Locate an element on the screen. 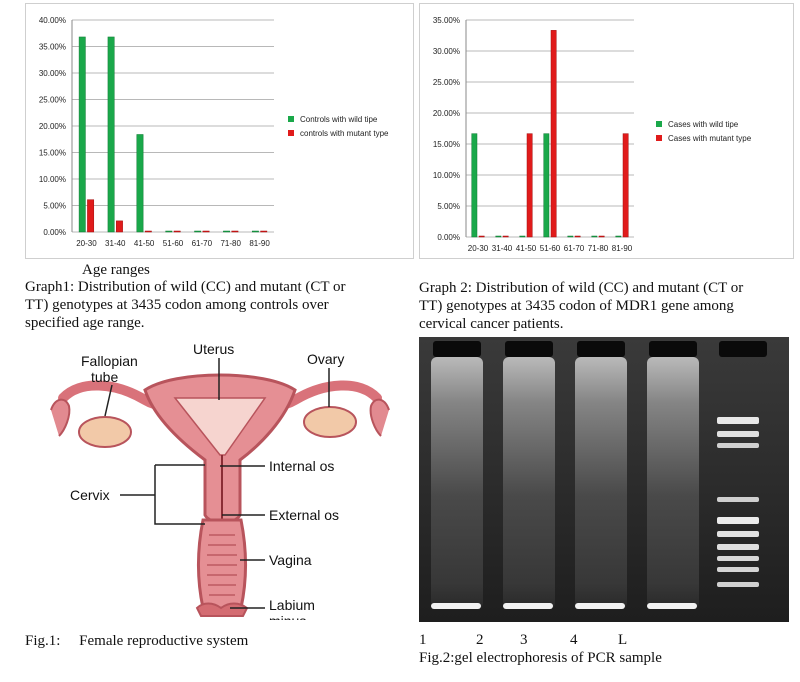  graph2-caption-line3: cervical cancer patients. is located at coordinates (491, 324).